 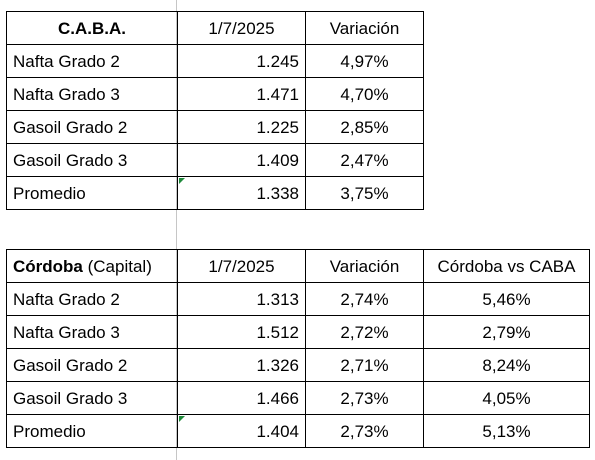 I want to click on caba-variation-header: Variación, so click(x=364, y=28).